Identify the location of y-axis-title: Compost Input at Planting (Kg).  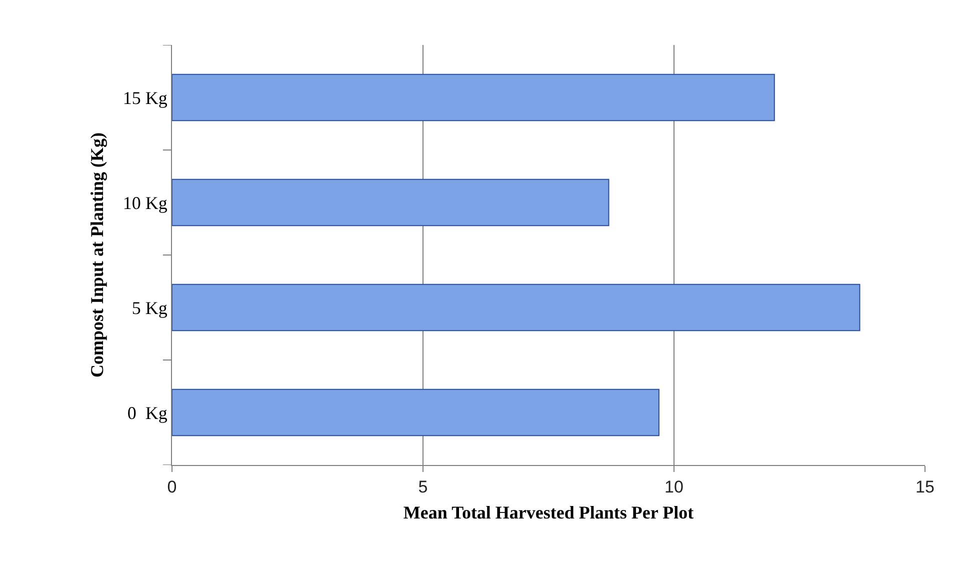
(97, 255).